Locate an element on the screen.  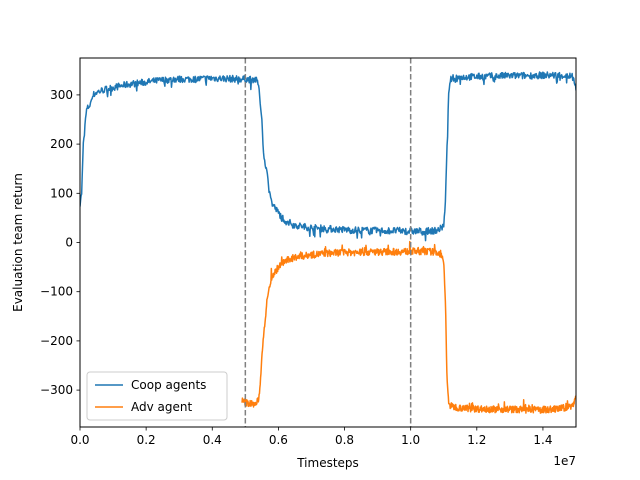
x-tick-label: 0.4 is located at coordinates (212, 440).